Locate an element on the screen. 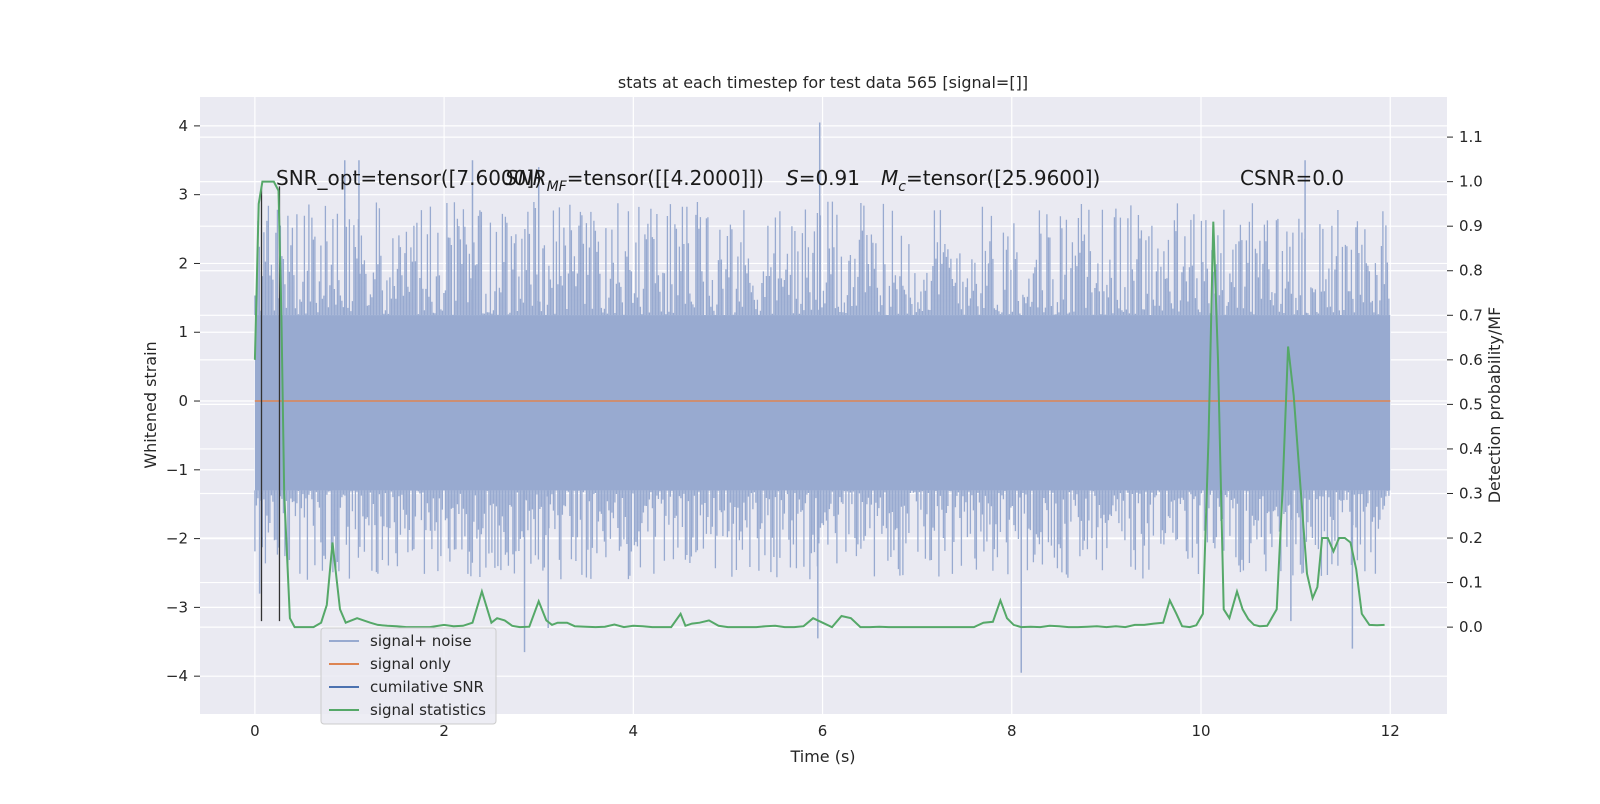  y-tick-label-right: 0.5 is located at coordinates (1471, 404).